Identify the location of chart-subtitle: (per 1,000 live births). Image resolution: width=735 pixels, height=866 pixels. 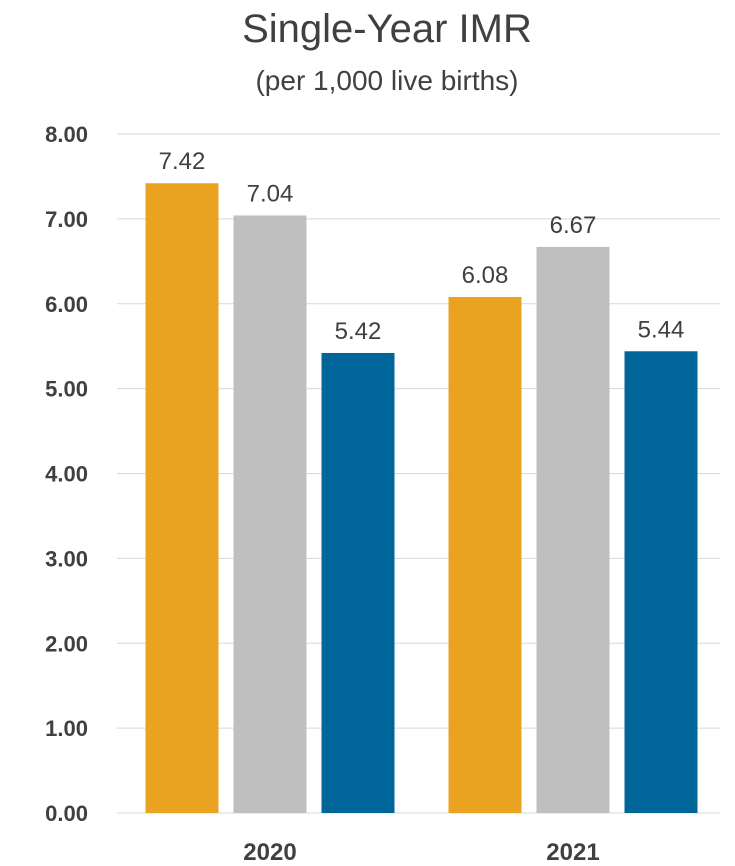
(386, 80).